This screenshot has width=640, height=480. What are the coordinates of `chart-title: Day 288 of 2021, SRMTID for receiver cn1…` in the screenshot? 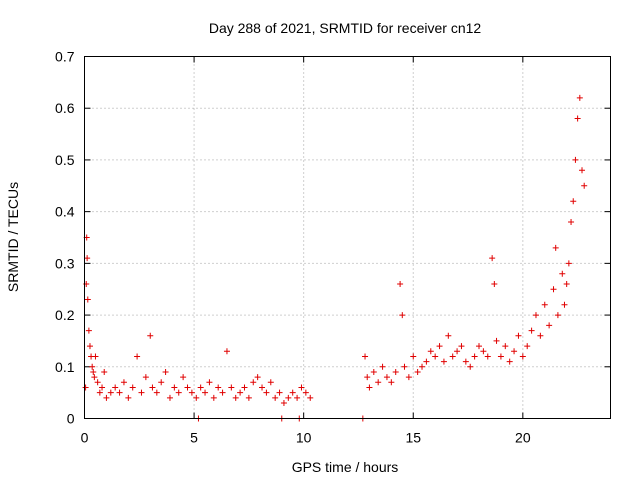 It's located at (345, 28).